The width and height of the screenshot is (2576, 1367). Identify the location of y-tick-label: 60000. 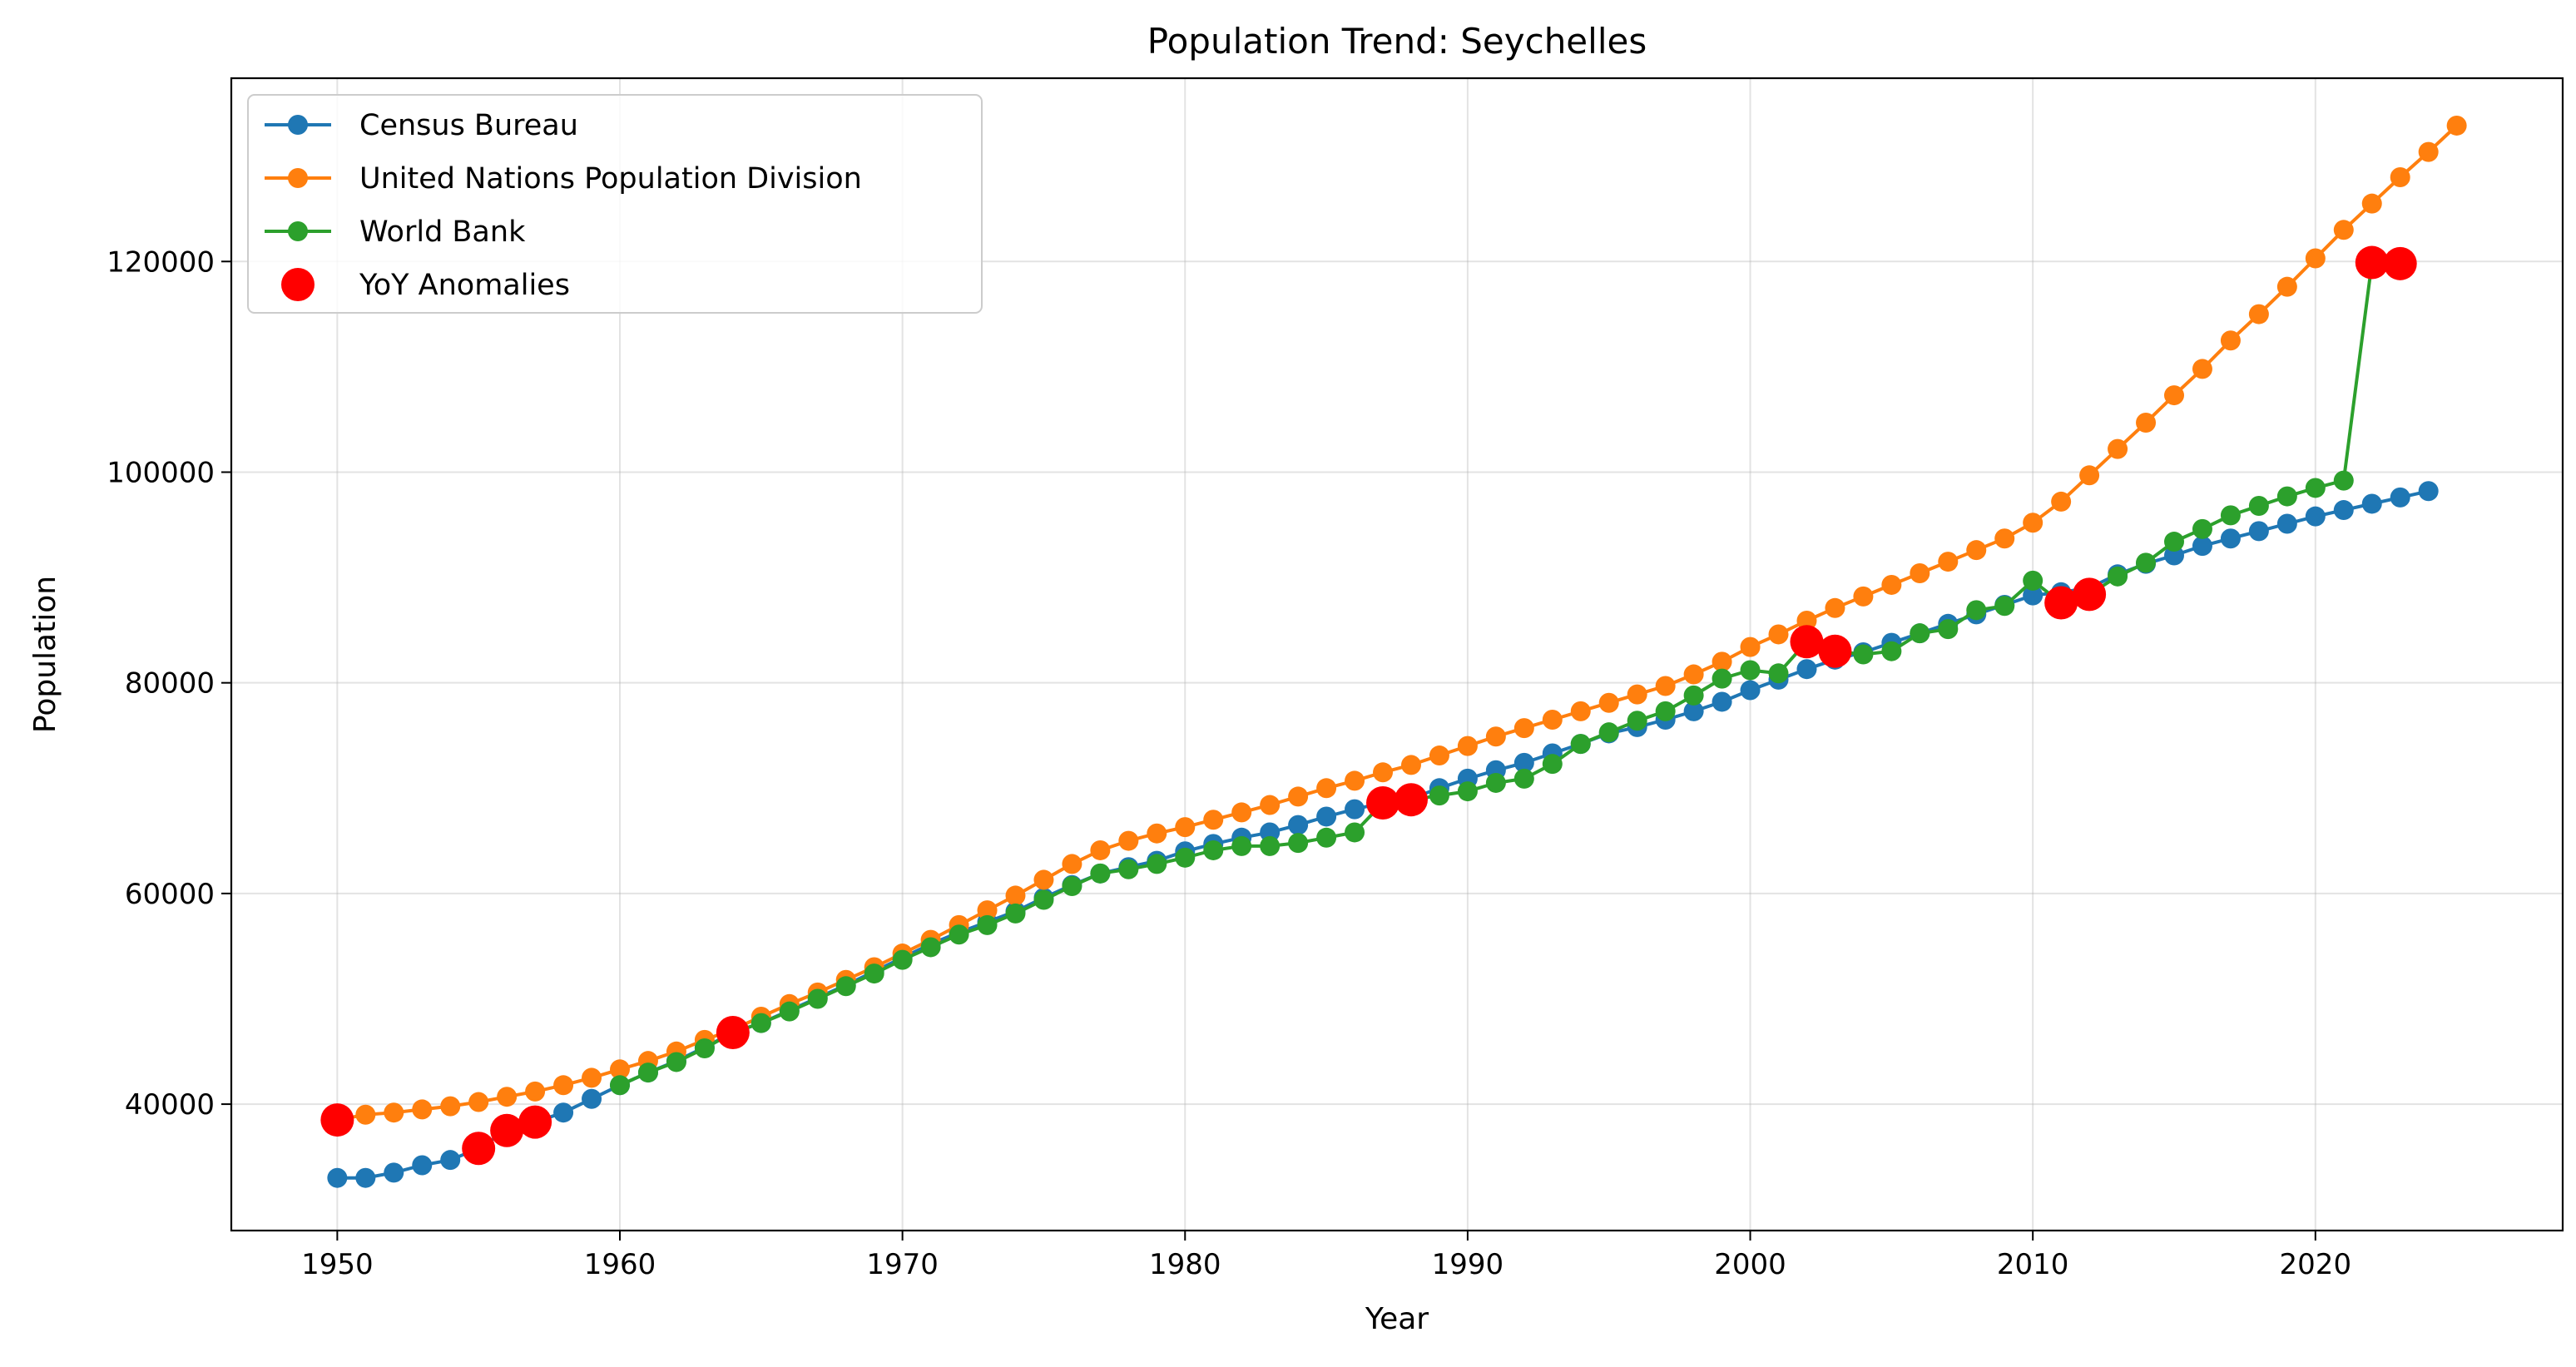
(170, 894).